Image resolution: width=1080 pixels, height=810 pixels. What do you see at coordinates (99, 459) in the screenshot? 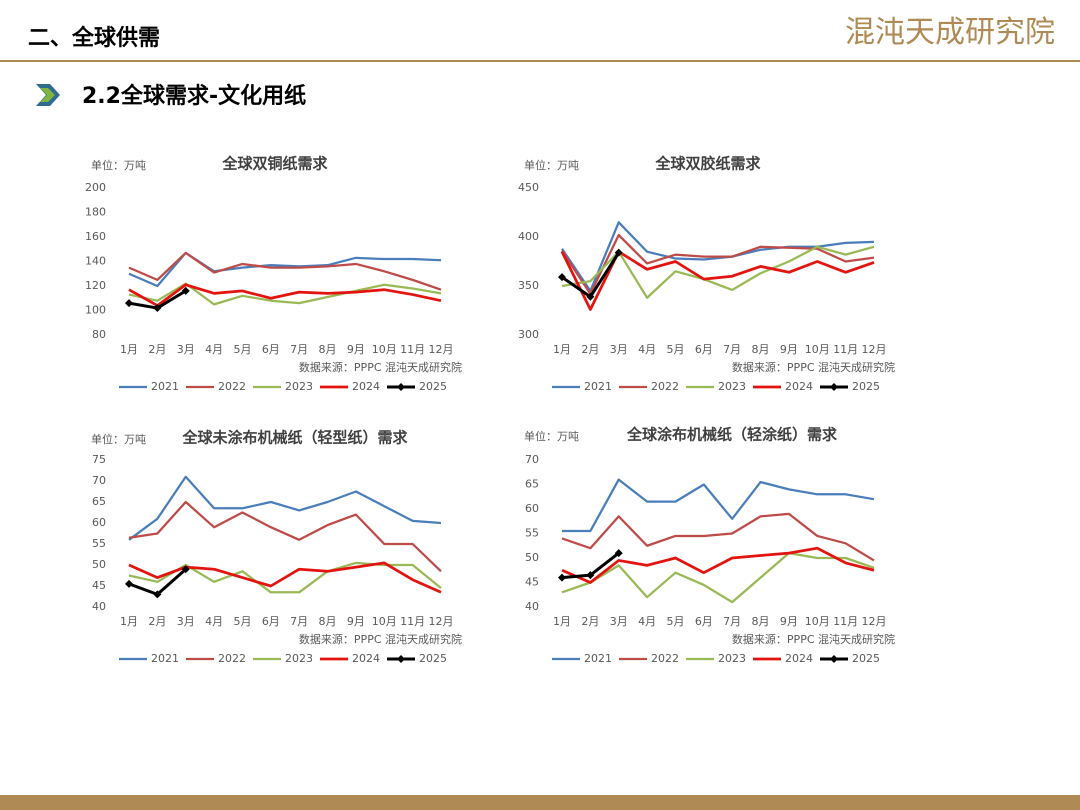
I see `y-tick-label: 75` at bounding box center [99, 459].